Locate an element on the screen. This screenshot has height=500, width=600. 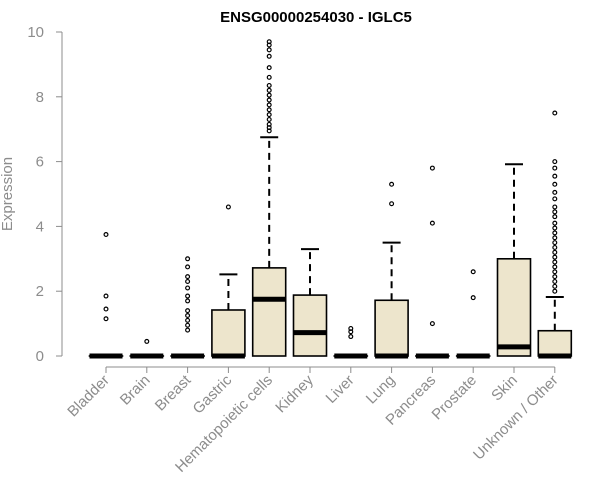
x-tick-label: Bladder is located at coordinates (88, 396).